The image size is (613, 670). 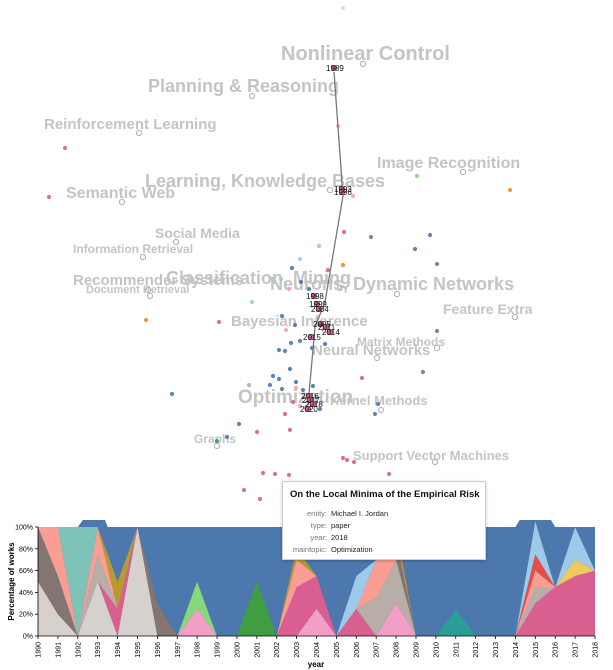 What do you see at coordinates (504, 309) in the screenshot?
I see `topic-label: Feature Extraction` at bounding box center [504, 309].